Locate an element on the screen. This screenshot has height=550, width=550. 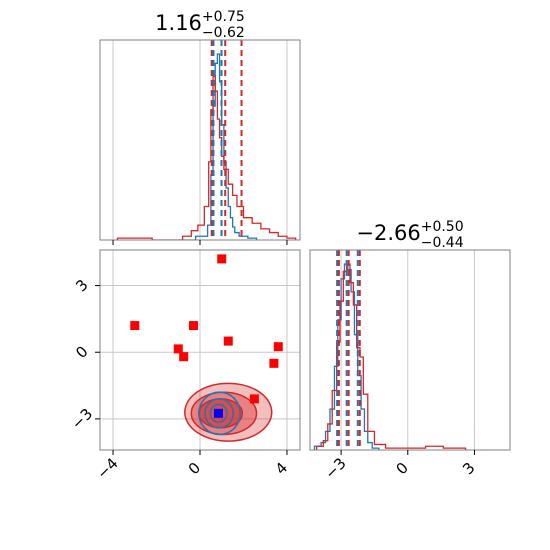
y-tick-label: 0 is located at coordinates (81, 351).